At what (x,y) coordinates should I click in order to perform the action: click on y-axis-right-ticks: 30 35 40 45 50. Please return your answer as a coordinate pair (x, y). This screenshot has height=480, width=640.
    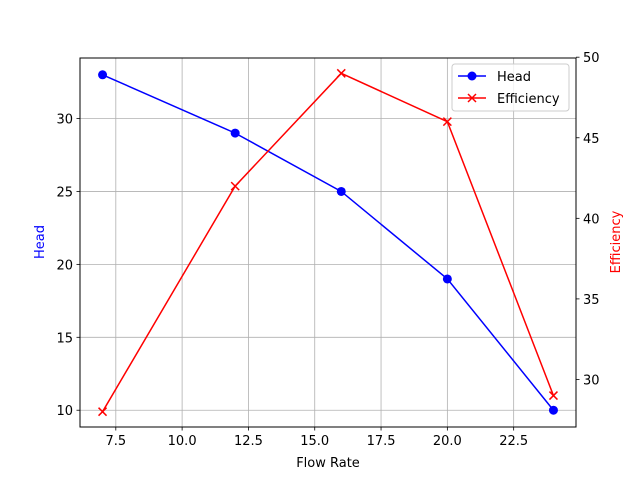
    Looking at the image, I should click on (588, 219).